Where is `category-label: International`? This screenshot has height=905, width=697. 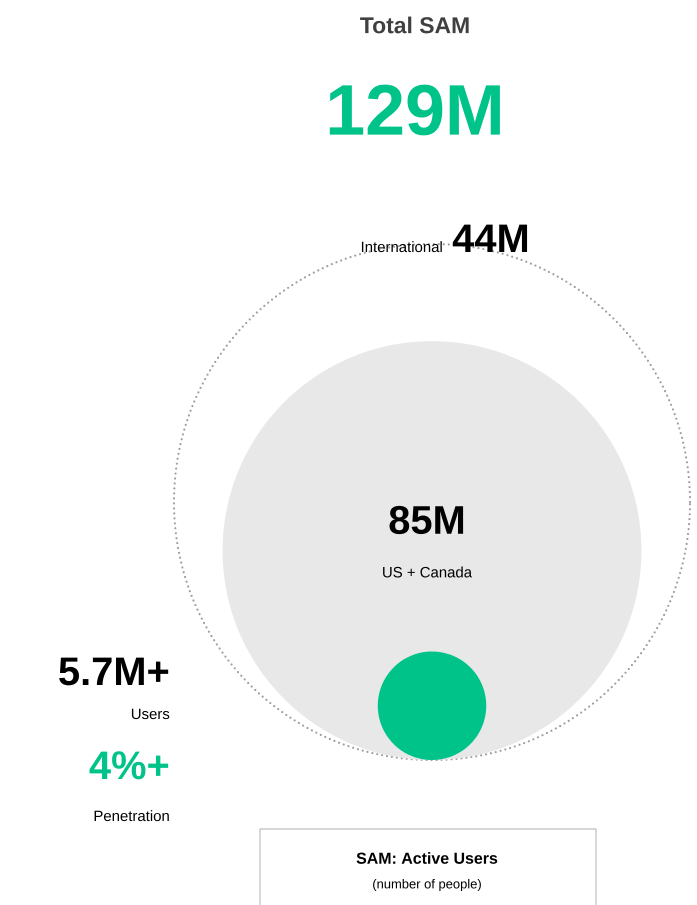 category-label: International is located at coordinates (402, 246).